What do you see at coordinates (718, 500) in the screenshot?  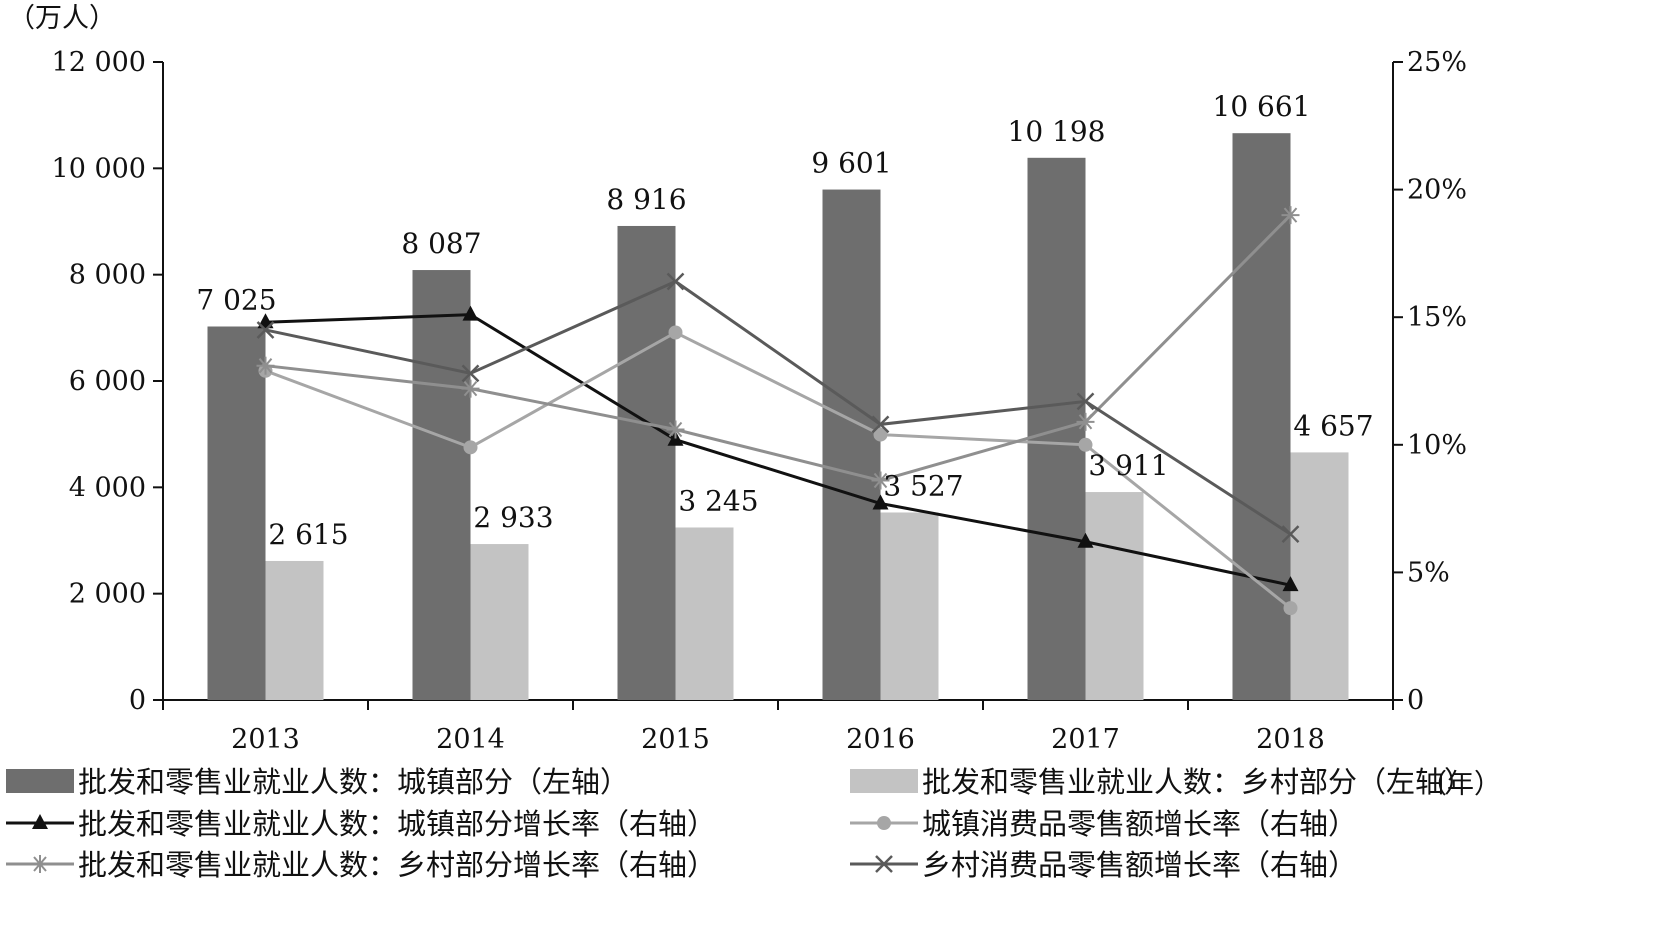 I see `bar-data-label: 3 245` at bounding box center [718, 500].